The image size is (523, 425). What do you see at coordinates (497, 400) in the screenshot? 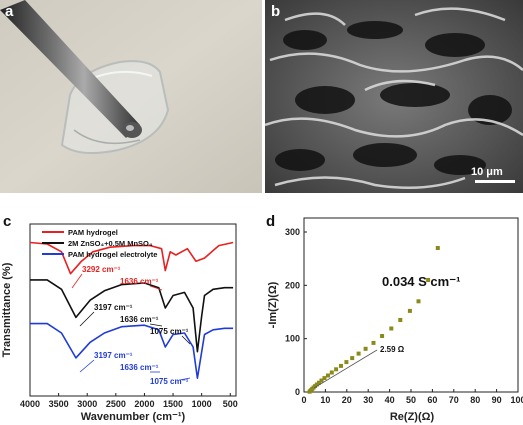
I see `eis-xtick-label: 90` at bounding box center [497, 400].